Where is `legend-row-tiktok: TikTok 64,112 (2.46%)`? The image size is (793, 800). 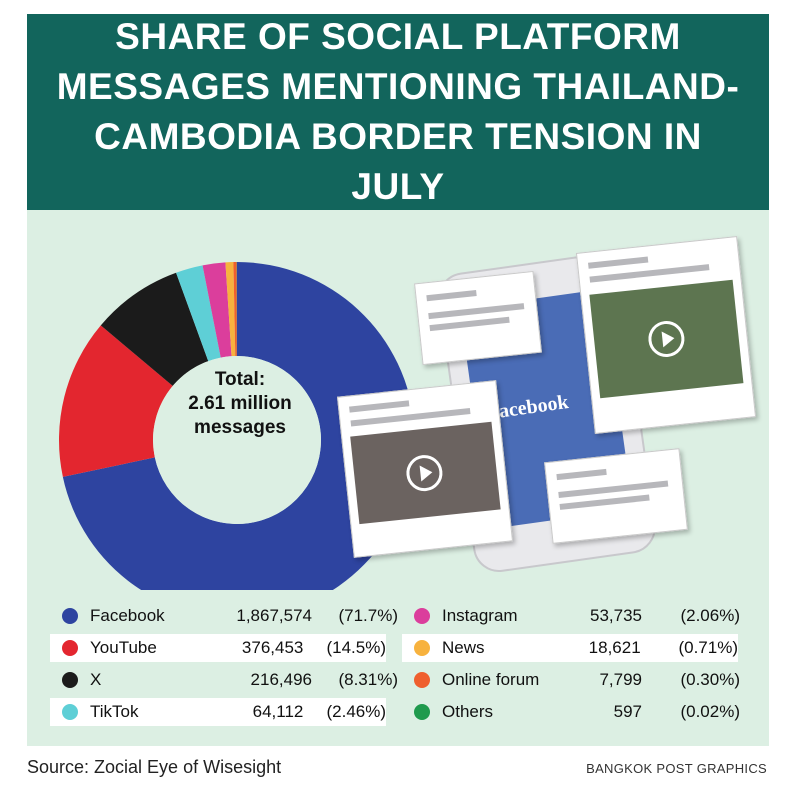
legend-row-tiktok: TikTok 64,112 (2.46%) is located at coordinates (218, 712).